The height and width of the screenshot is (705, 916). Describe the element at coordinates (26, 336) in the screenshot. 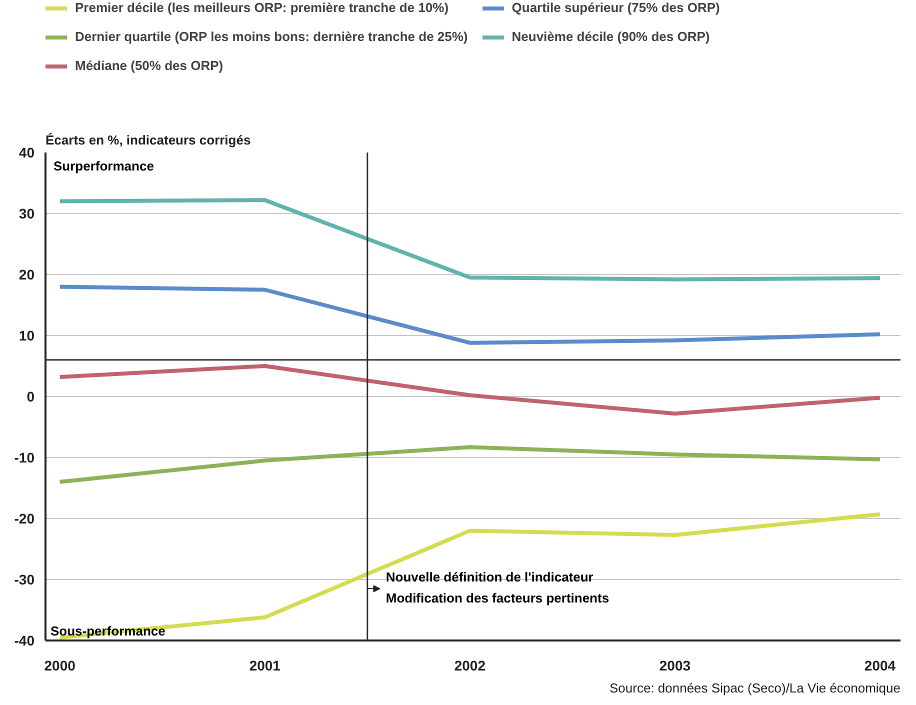

I see `y-tick-label: 10` at that location.